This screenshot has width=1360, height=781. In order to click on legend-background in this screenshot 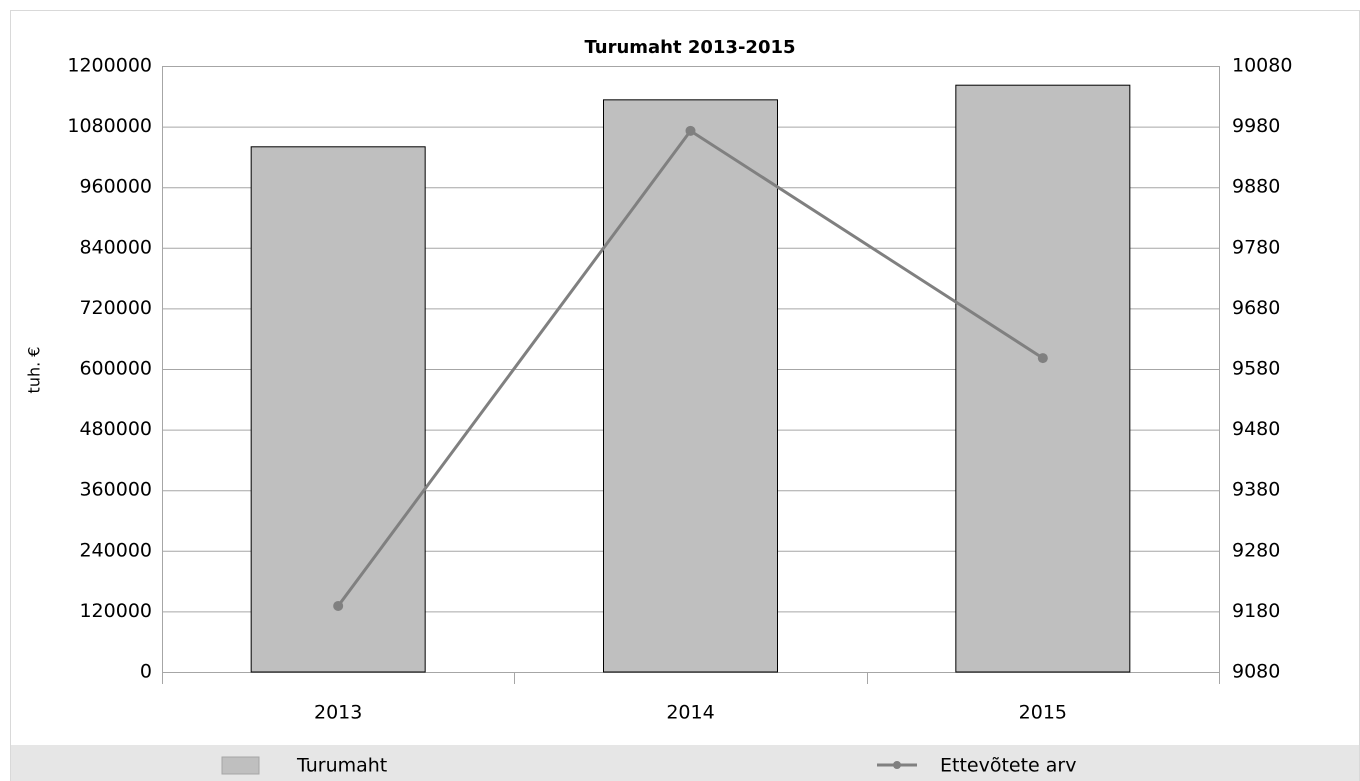, I will do `click(685, 763)`.